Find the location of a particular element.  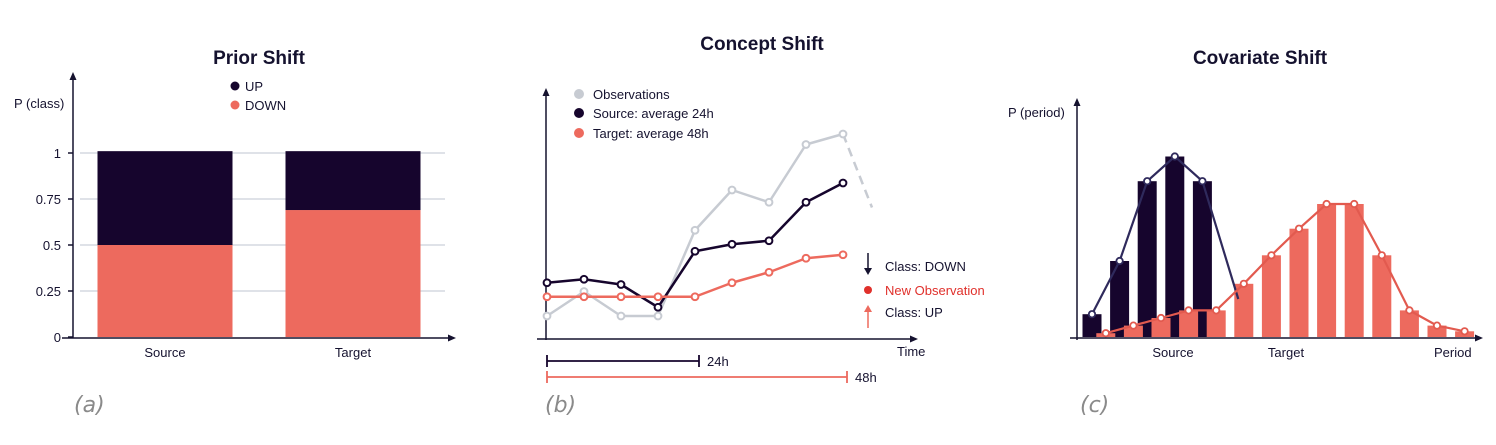

covariate-source-label: Source is located at coordinates (1172, 352).